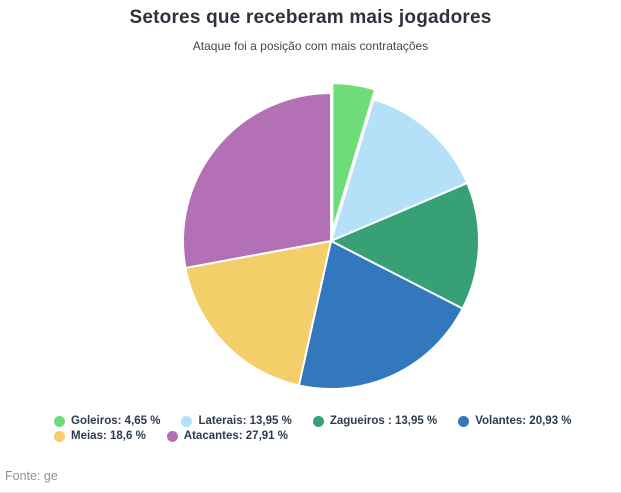  What do you see at coordinates (405, 246) in the screenshot?
I see `pie-slice-zagueiros` at bounding box center [405, 246].